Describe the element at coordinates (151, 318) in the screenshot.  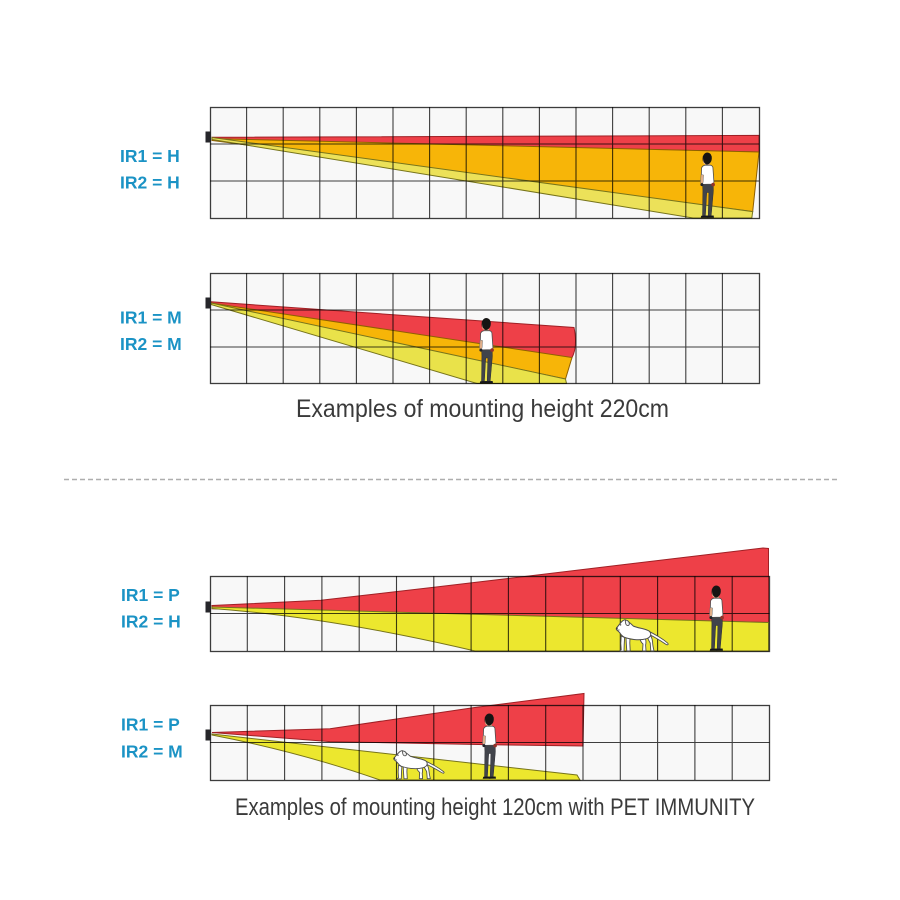
I see `svg-text: IR1 = M` at that location.